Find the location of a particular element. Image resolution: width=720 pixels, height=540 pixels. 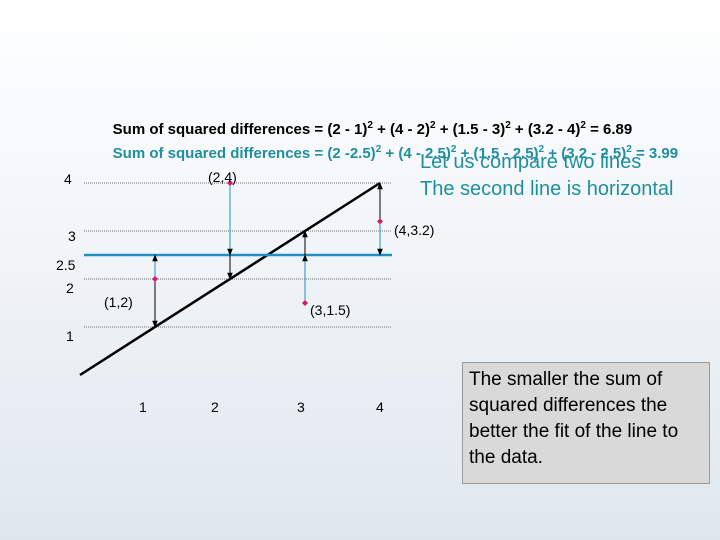

eq1-exp-1: 2 is located at coordinates (370, 125).